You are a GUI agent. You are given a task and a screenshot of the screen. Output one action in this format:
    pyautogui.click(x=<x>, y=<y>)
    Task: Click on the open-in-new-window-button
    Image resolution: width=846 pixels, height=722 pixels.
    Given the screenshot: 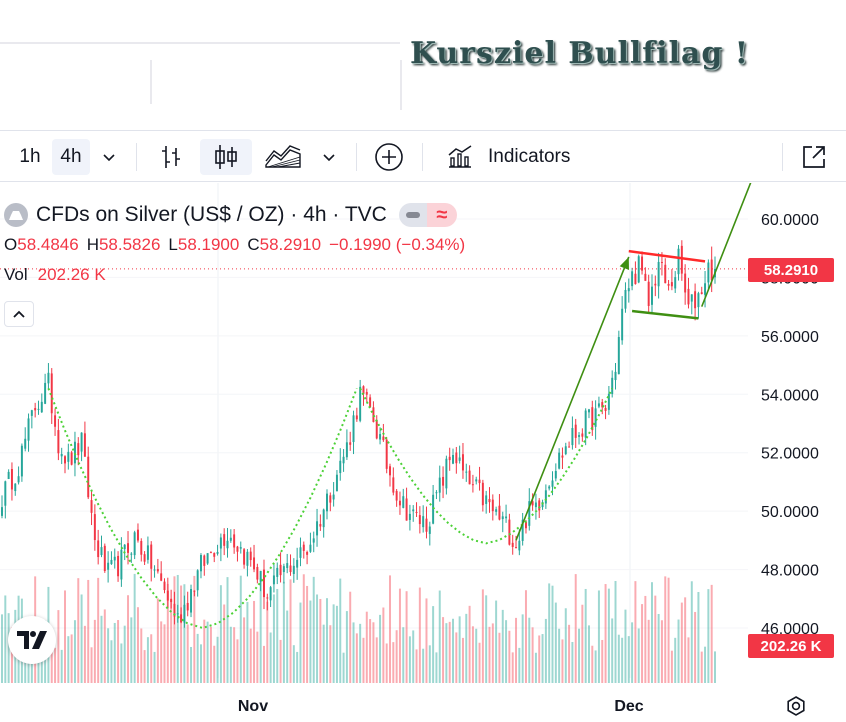 What is the action you would take?
    pyautogui.click(x=814, y=157)
    